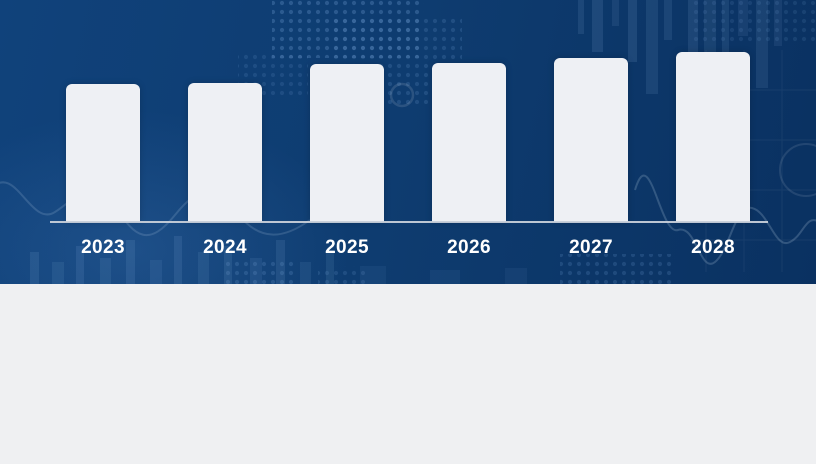 The height and width of the screenshot is (464, 816). What do you see at coordinates (225, 152) in the screenshot?
I see `chart-bar-2024` at bounding box center [225, 152].